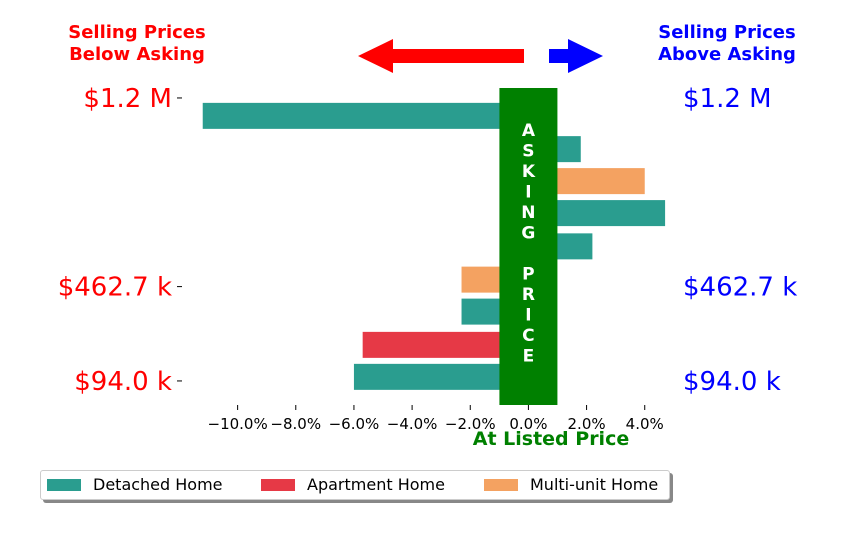 The width and height of the screenshot is (844, 541). What do you see at coordinates (528, 316) in the screenshot?
I see `band-letter-9: I` at bounding box center [528, 316].